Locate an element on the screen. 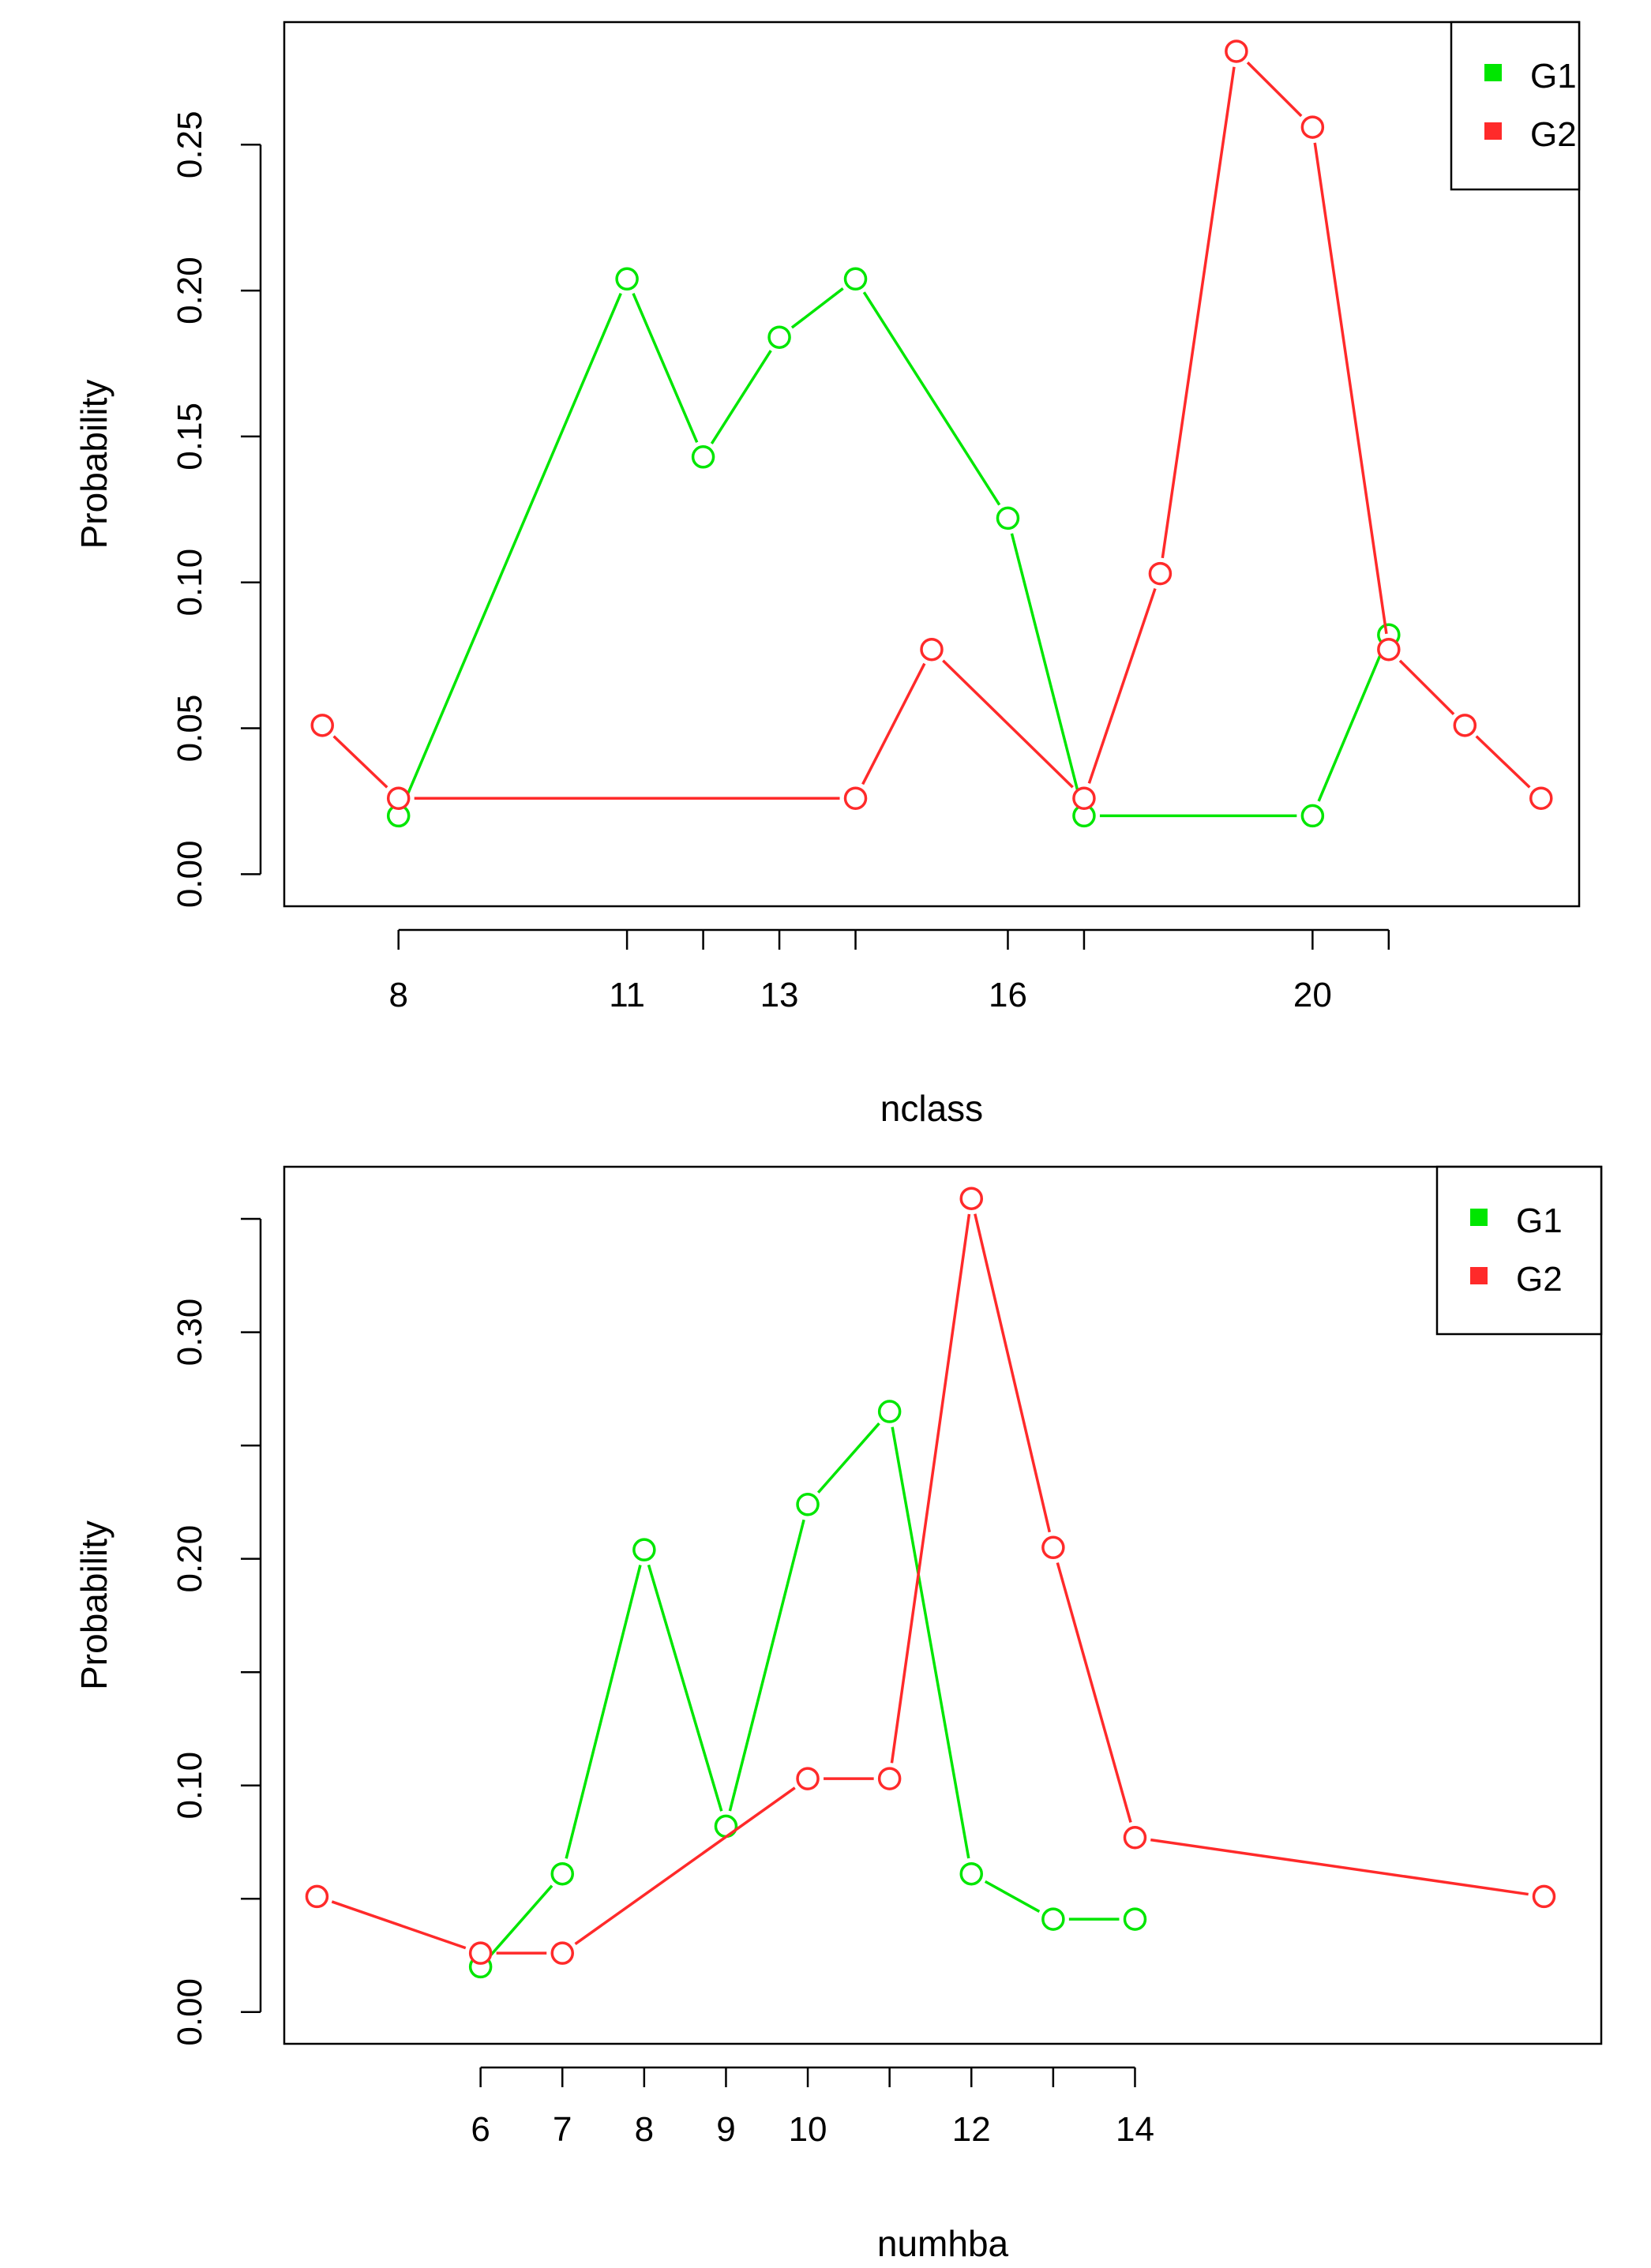 The width and height of the screenshot is (1651, 2268). y-tick-label: 0.25 is located at coordinates (190, 144).